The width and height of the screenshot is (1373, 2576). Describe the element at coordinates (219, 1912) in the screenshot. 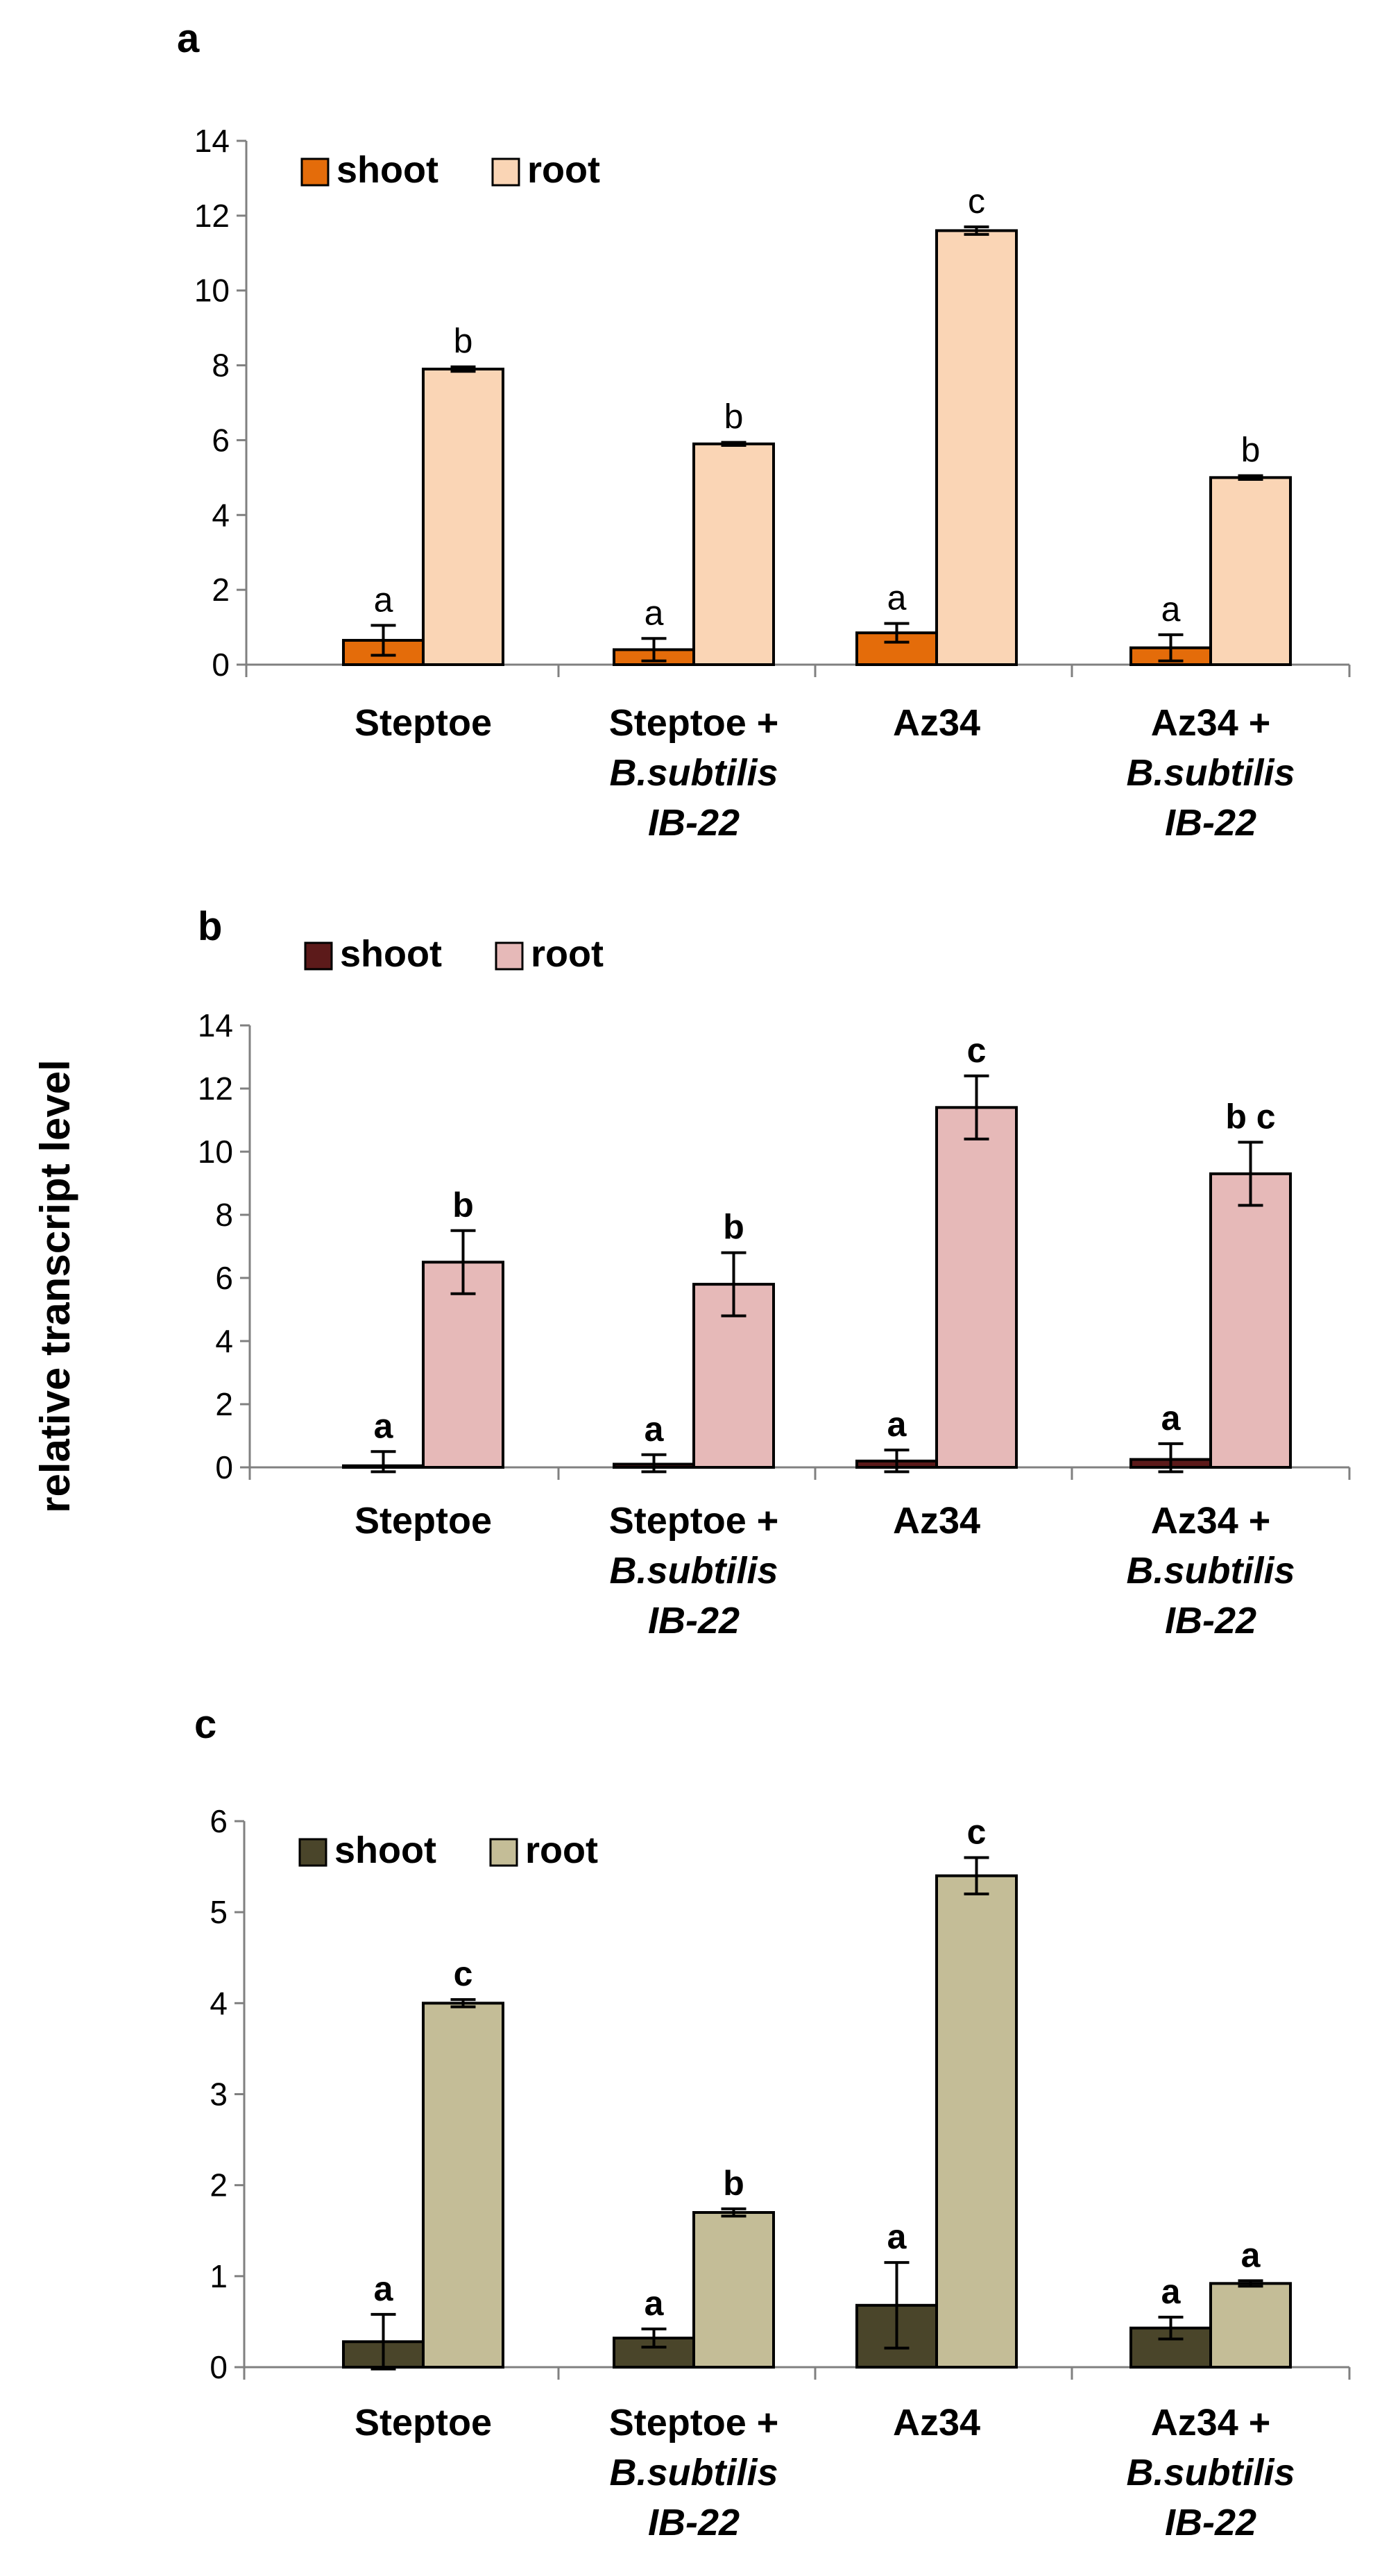

I see `y-tick-label: 5` at that location.